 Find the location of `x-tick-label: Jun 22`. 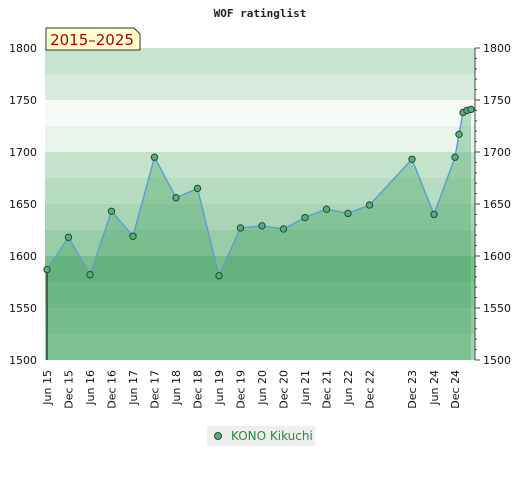

x-tick-label: Jun 22 is located at coordinates (348, 388).